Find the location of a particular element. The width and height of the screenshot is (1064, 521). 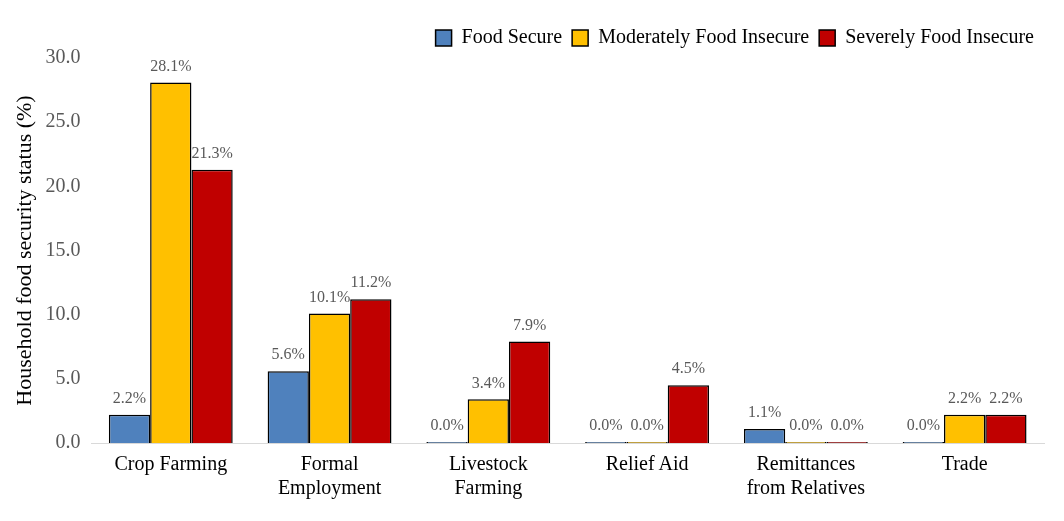

data-label: 4.5% is located at coordinates (688, 368).